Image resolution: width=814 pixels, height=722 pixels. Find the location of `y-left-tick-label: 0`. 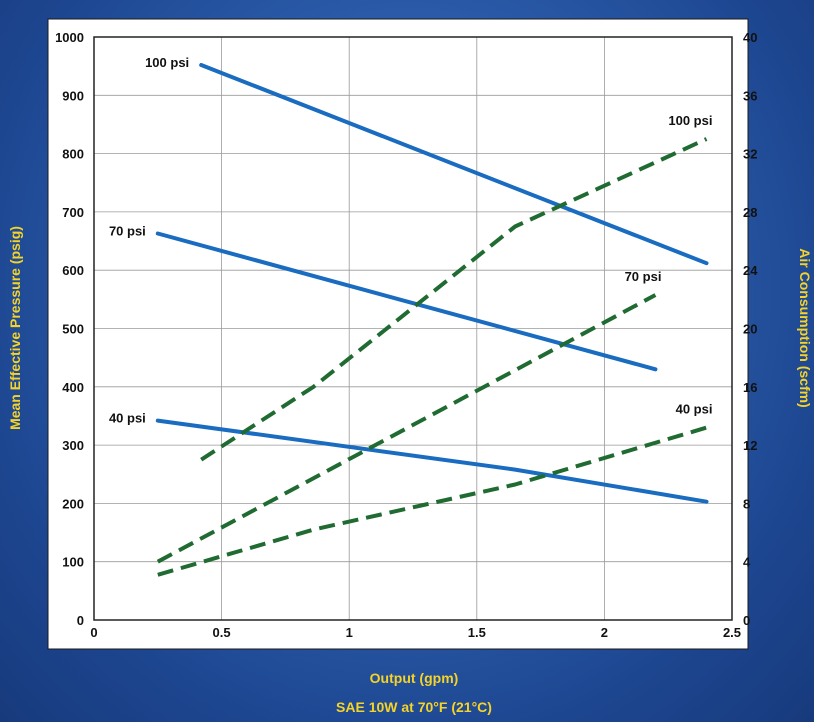

y-left-tick-label: 0 is located at coordinates (80, 620).